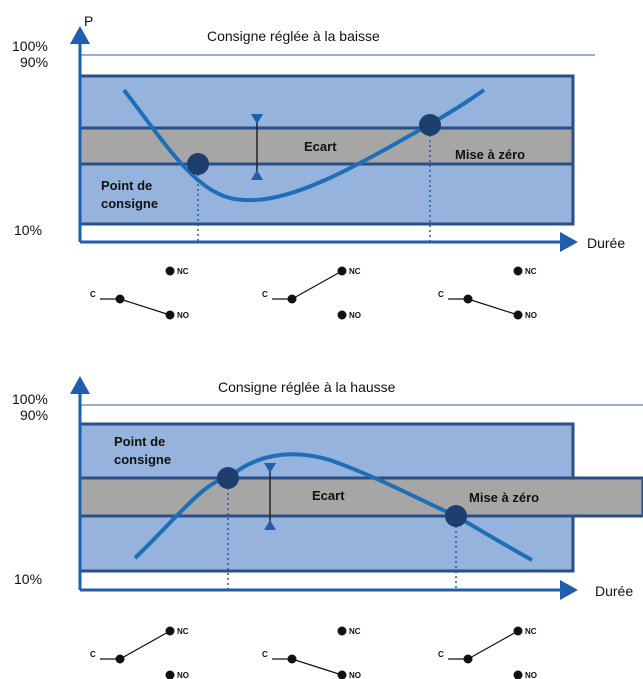 This screenshot has width=643, height=679. Describe the element at coordinates (456, 516) in the screenshot. I see `bottom-dot-right` at that location.